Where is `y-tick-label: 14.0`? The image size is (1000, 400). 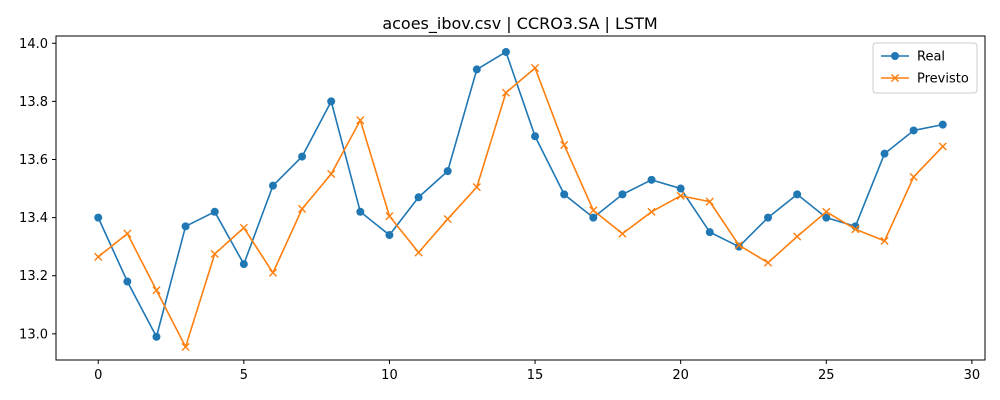 y-tick-label: 14.0 is located at coordinates (33, 44).